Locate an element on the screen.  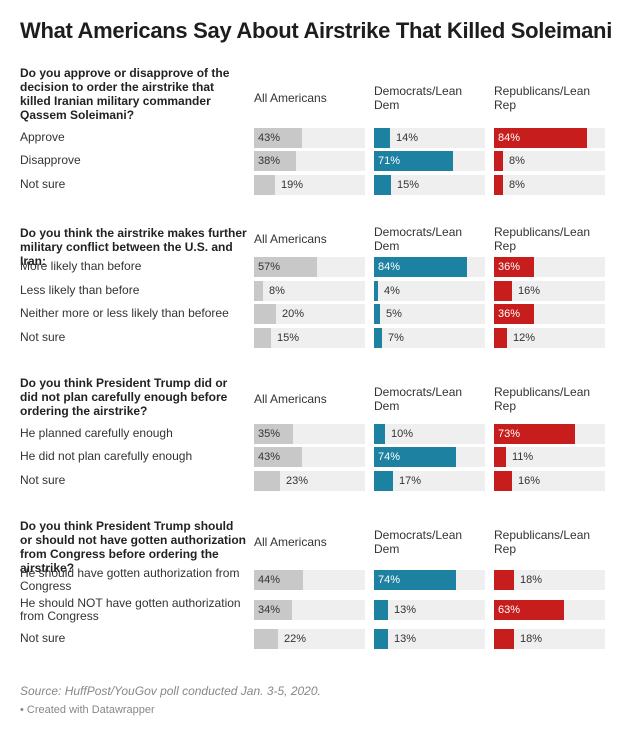
value-label-dem: 71% is located at coordinates (389, 161).